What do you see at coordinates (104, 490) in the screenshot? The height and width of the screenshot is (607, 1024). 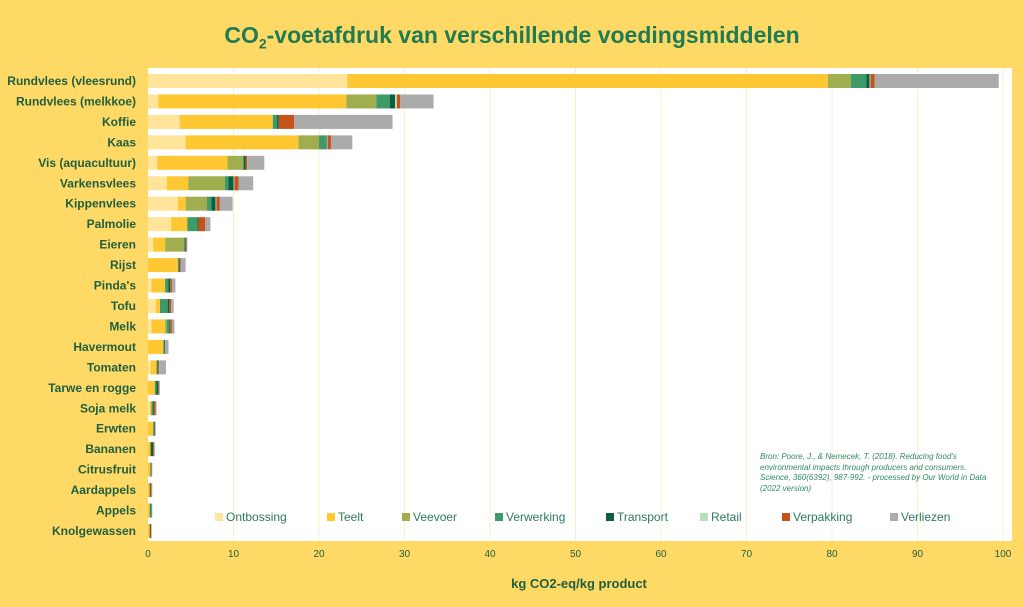 I see `category-label: Aardappels` at bounding box center [104, 490].